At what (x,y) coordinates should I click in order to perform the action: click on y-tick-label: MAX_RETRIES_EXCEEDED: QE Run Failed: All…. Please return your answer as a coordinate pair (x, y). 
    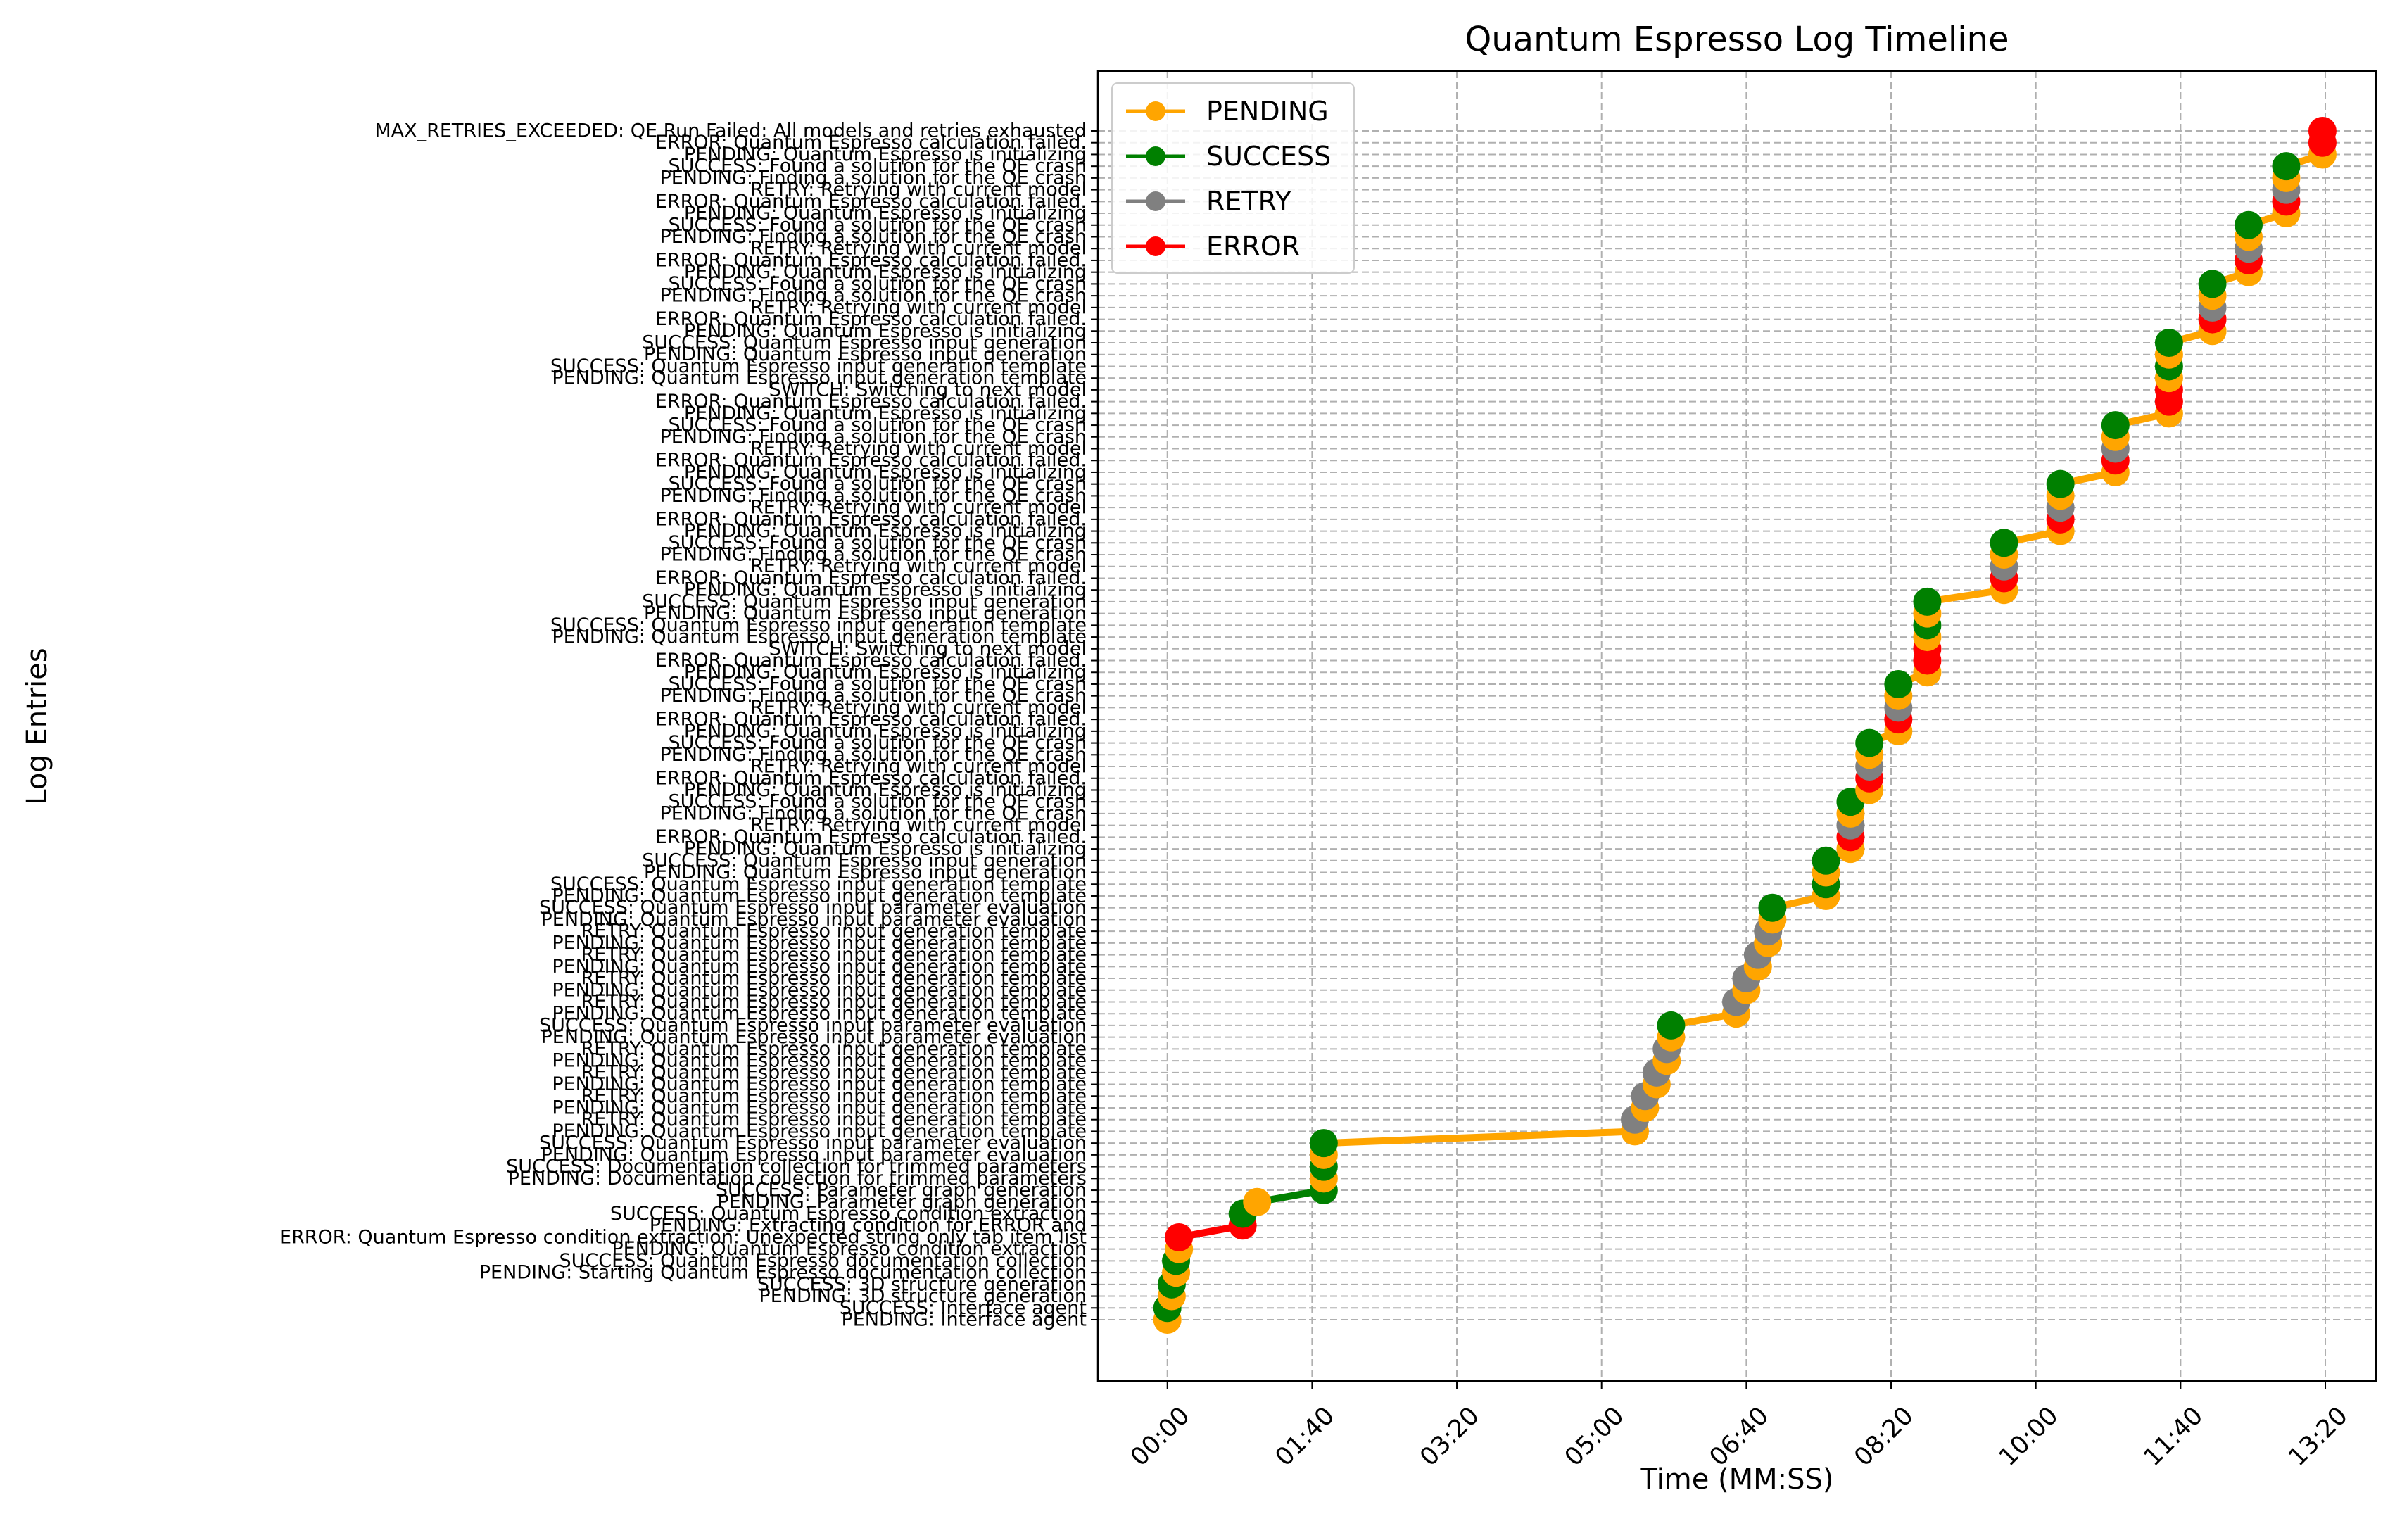
    Looking at the image, I should click on (731, 131).